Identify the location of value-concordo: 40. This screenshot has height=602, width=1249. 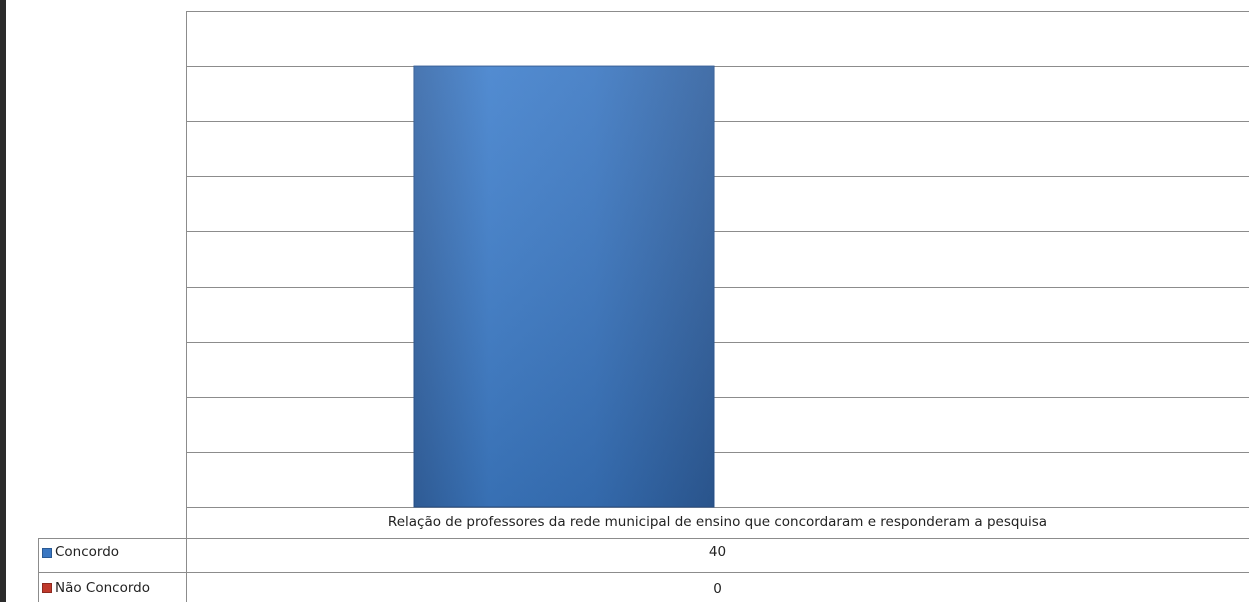
(717, 552).